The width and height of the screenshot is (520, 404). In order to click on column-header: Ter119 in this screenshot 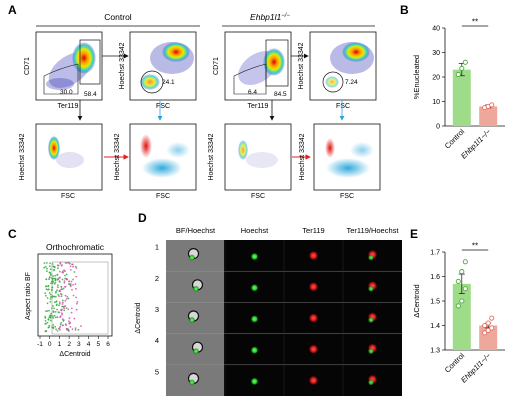, I will do `click(313, 230)`.